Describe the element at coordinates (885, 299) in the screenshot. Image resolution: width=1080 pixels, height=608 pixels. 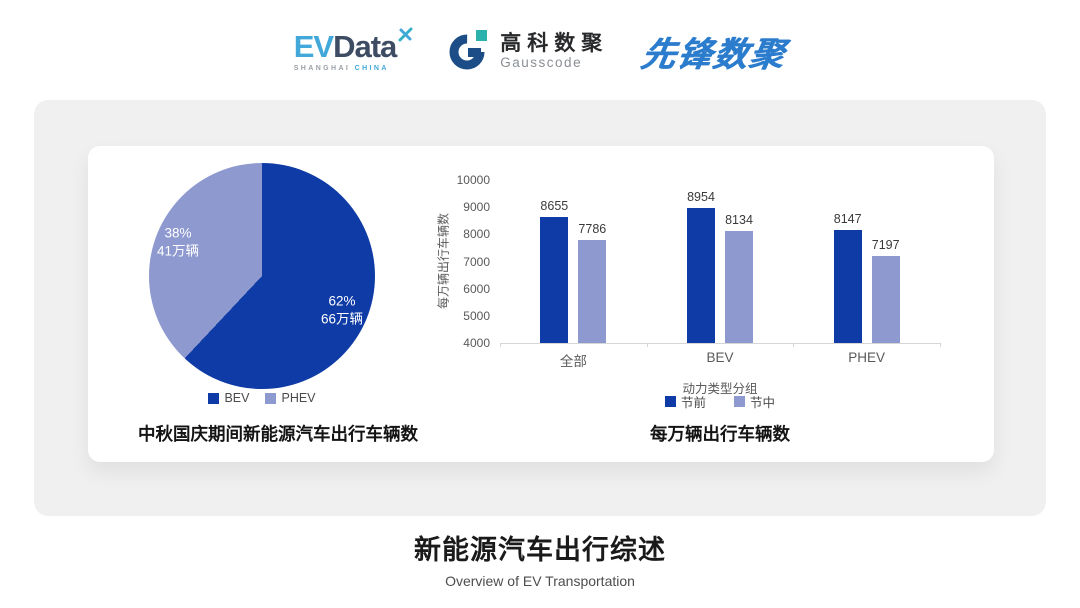
I see `bar-s1-c2` at that location.